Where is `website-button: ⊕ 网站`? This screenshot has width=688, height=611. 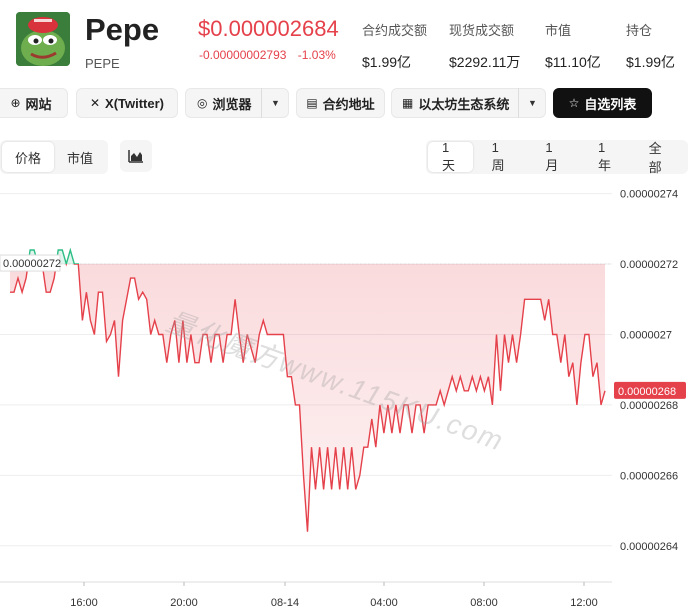
website-button: ⊕ 网站 is located at coordinates (34, 103).